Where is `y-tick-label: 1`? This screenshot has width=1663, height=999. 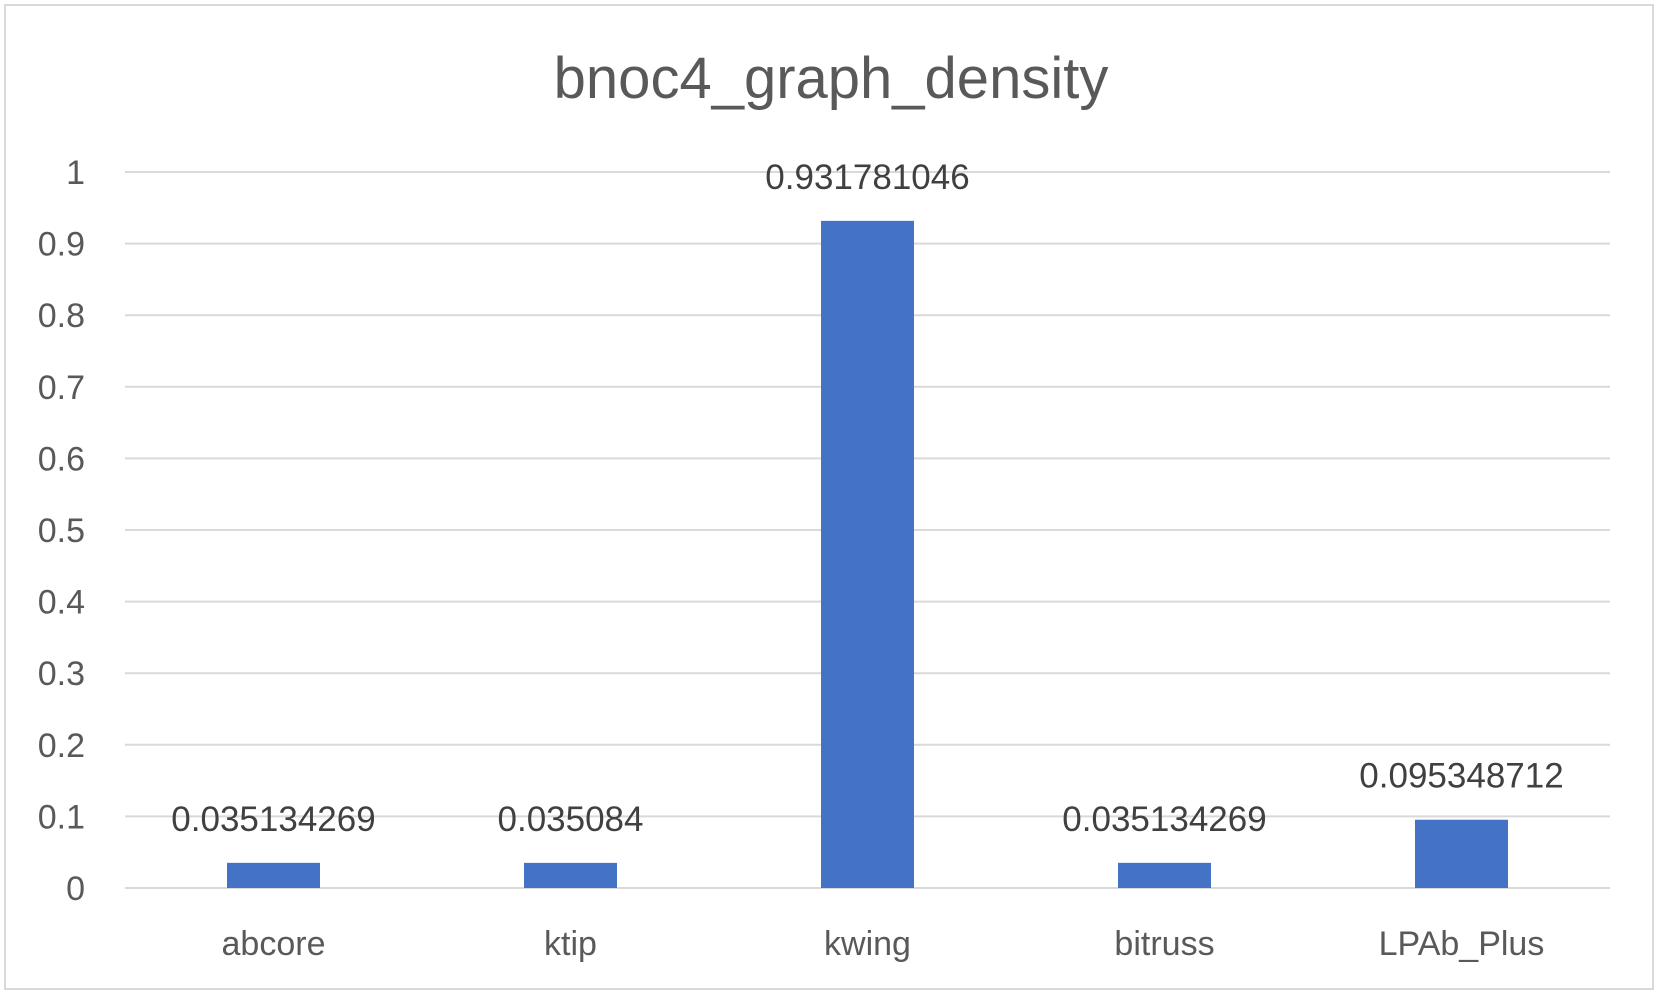
y-tick-label: 1 is located at coordinates (75, 173).